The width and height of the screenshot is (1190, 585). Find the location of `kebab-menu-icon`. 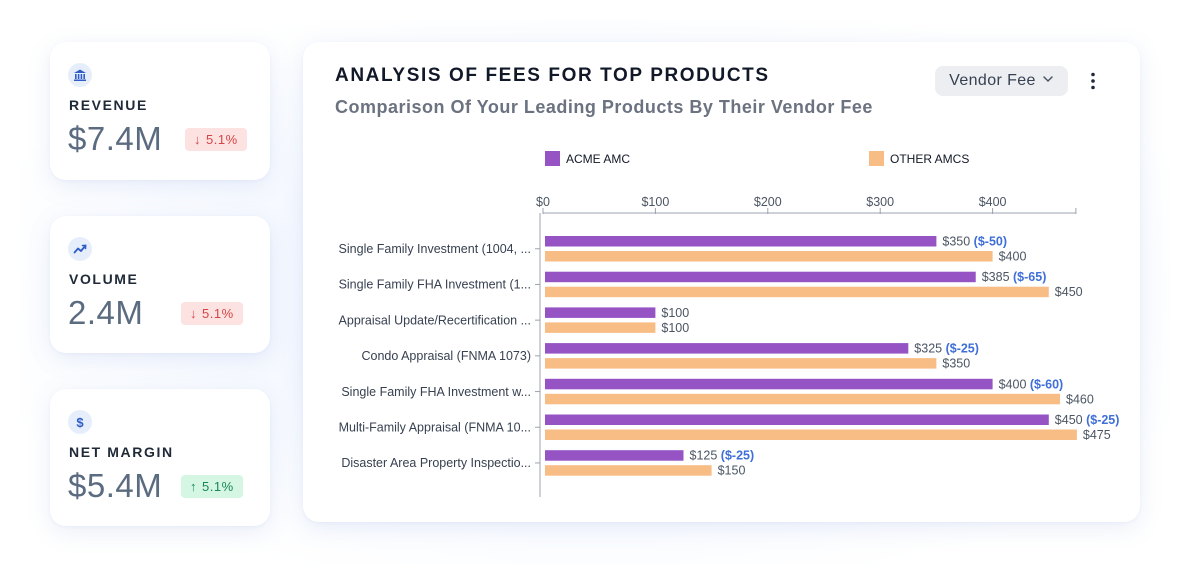

kebab-menu-icon is located at coordinates (1093, 81).